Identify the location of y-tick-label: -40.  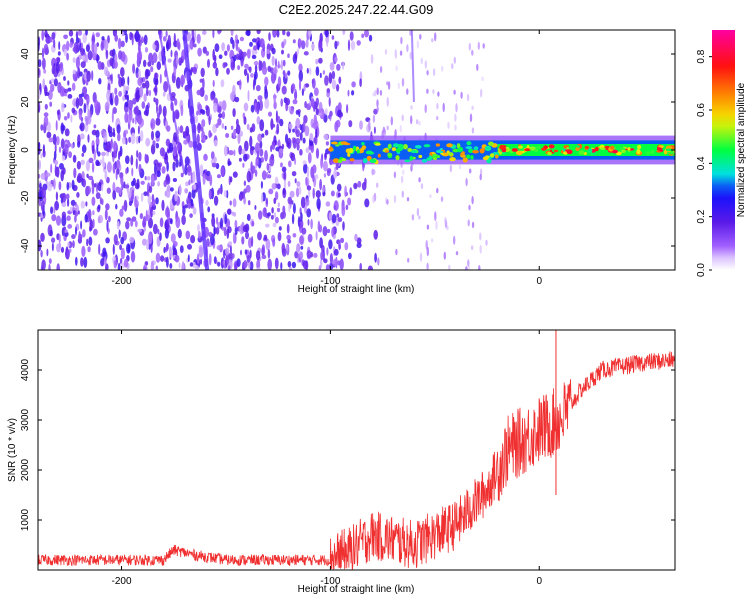
(25, 245).